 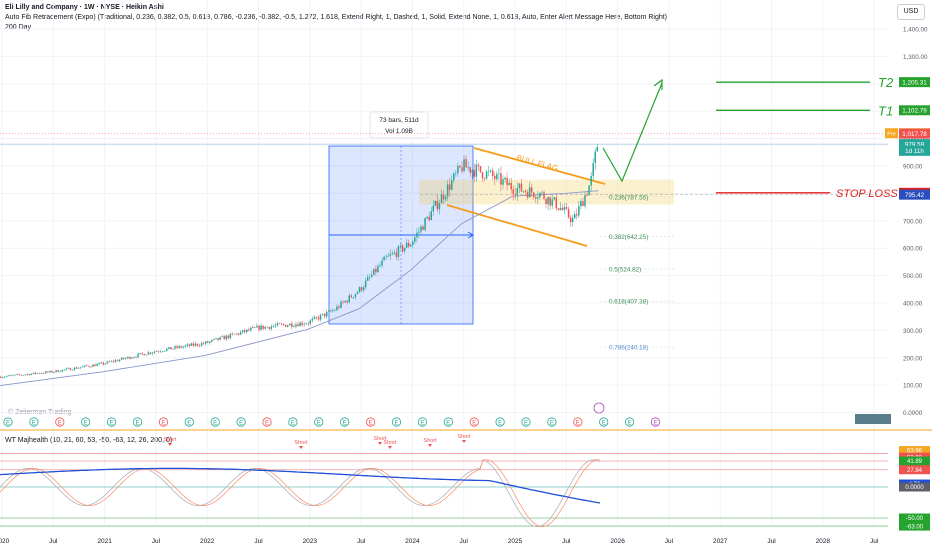 What do you see at coordinates (207, 541) in the screenshot?
I see `x-tick-label: 2022` at bounding box center [207, 541].